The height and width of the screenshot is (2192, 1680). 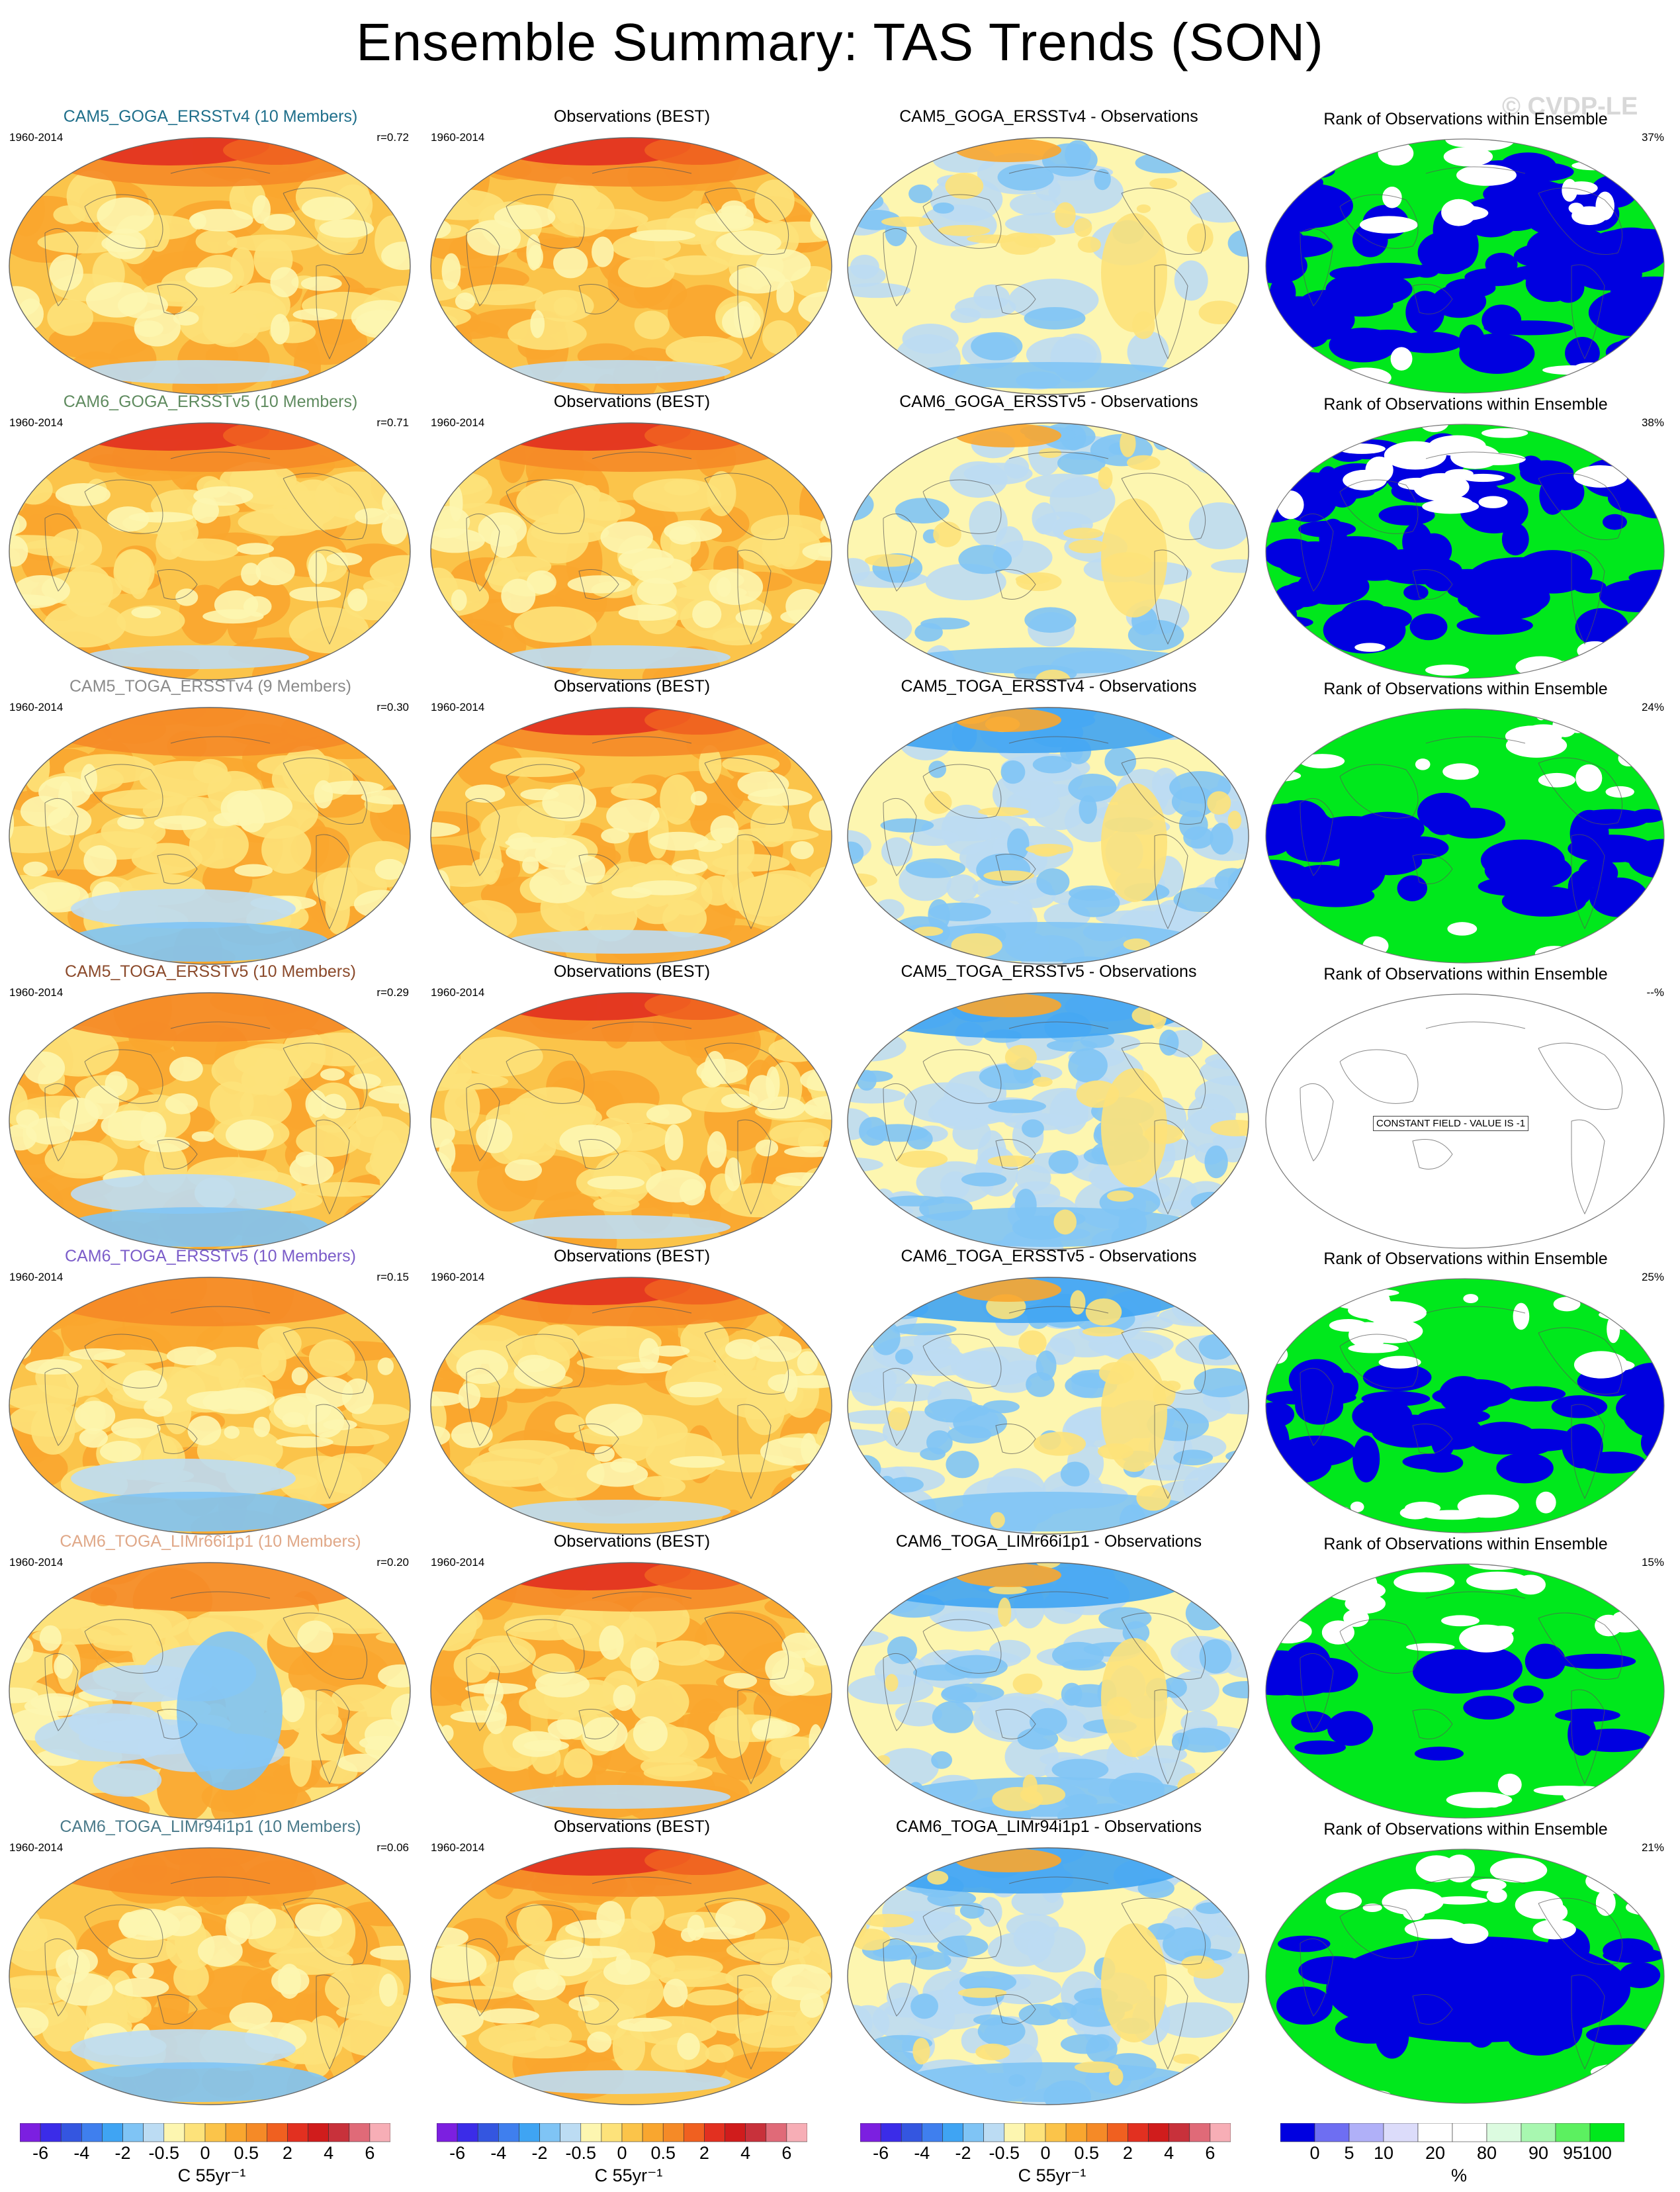 I want to click on model-panel-title: CAM5_GOGA_ERSSTv4 (10 Members), so click(x=210, y=117).